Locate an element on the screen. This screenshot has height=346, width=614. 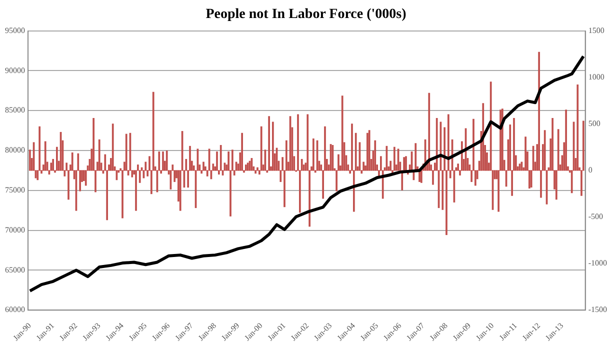
y2-tick-label: 1000 is located at coordinates (596, 77).